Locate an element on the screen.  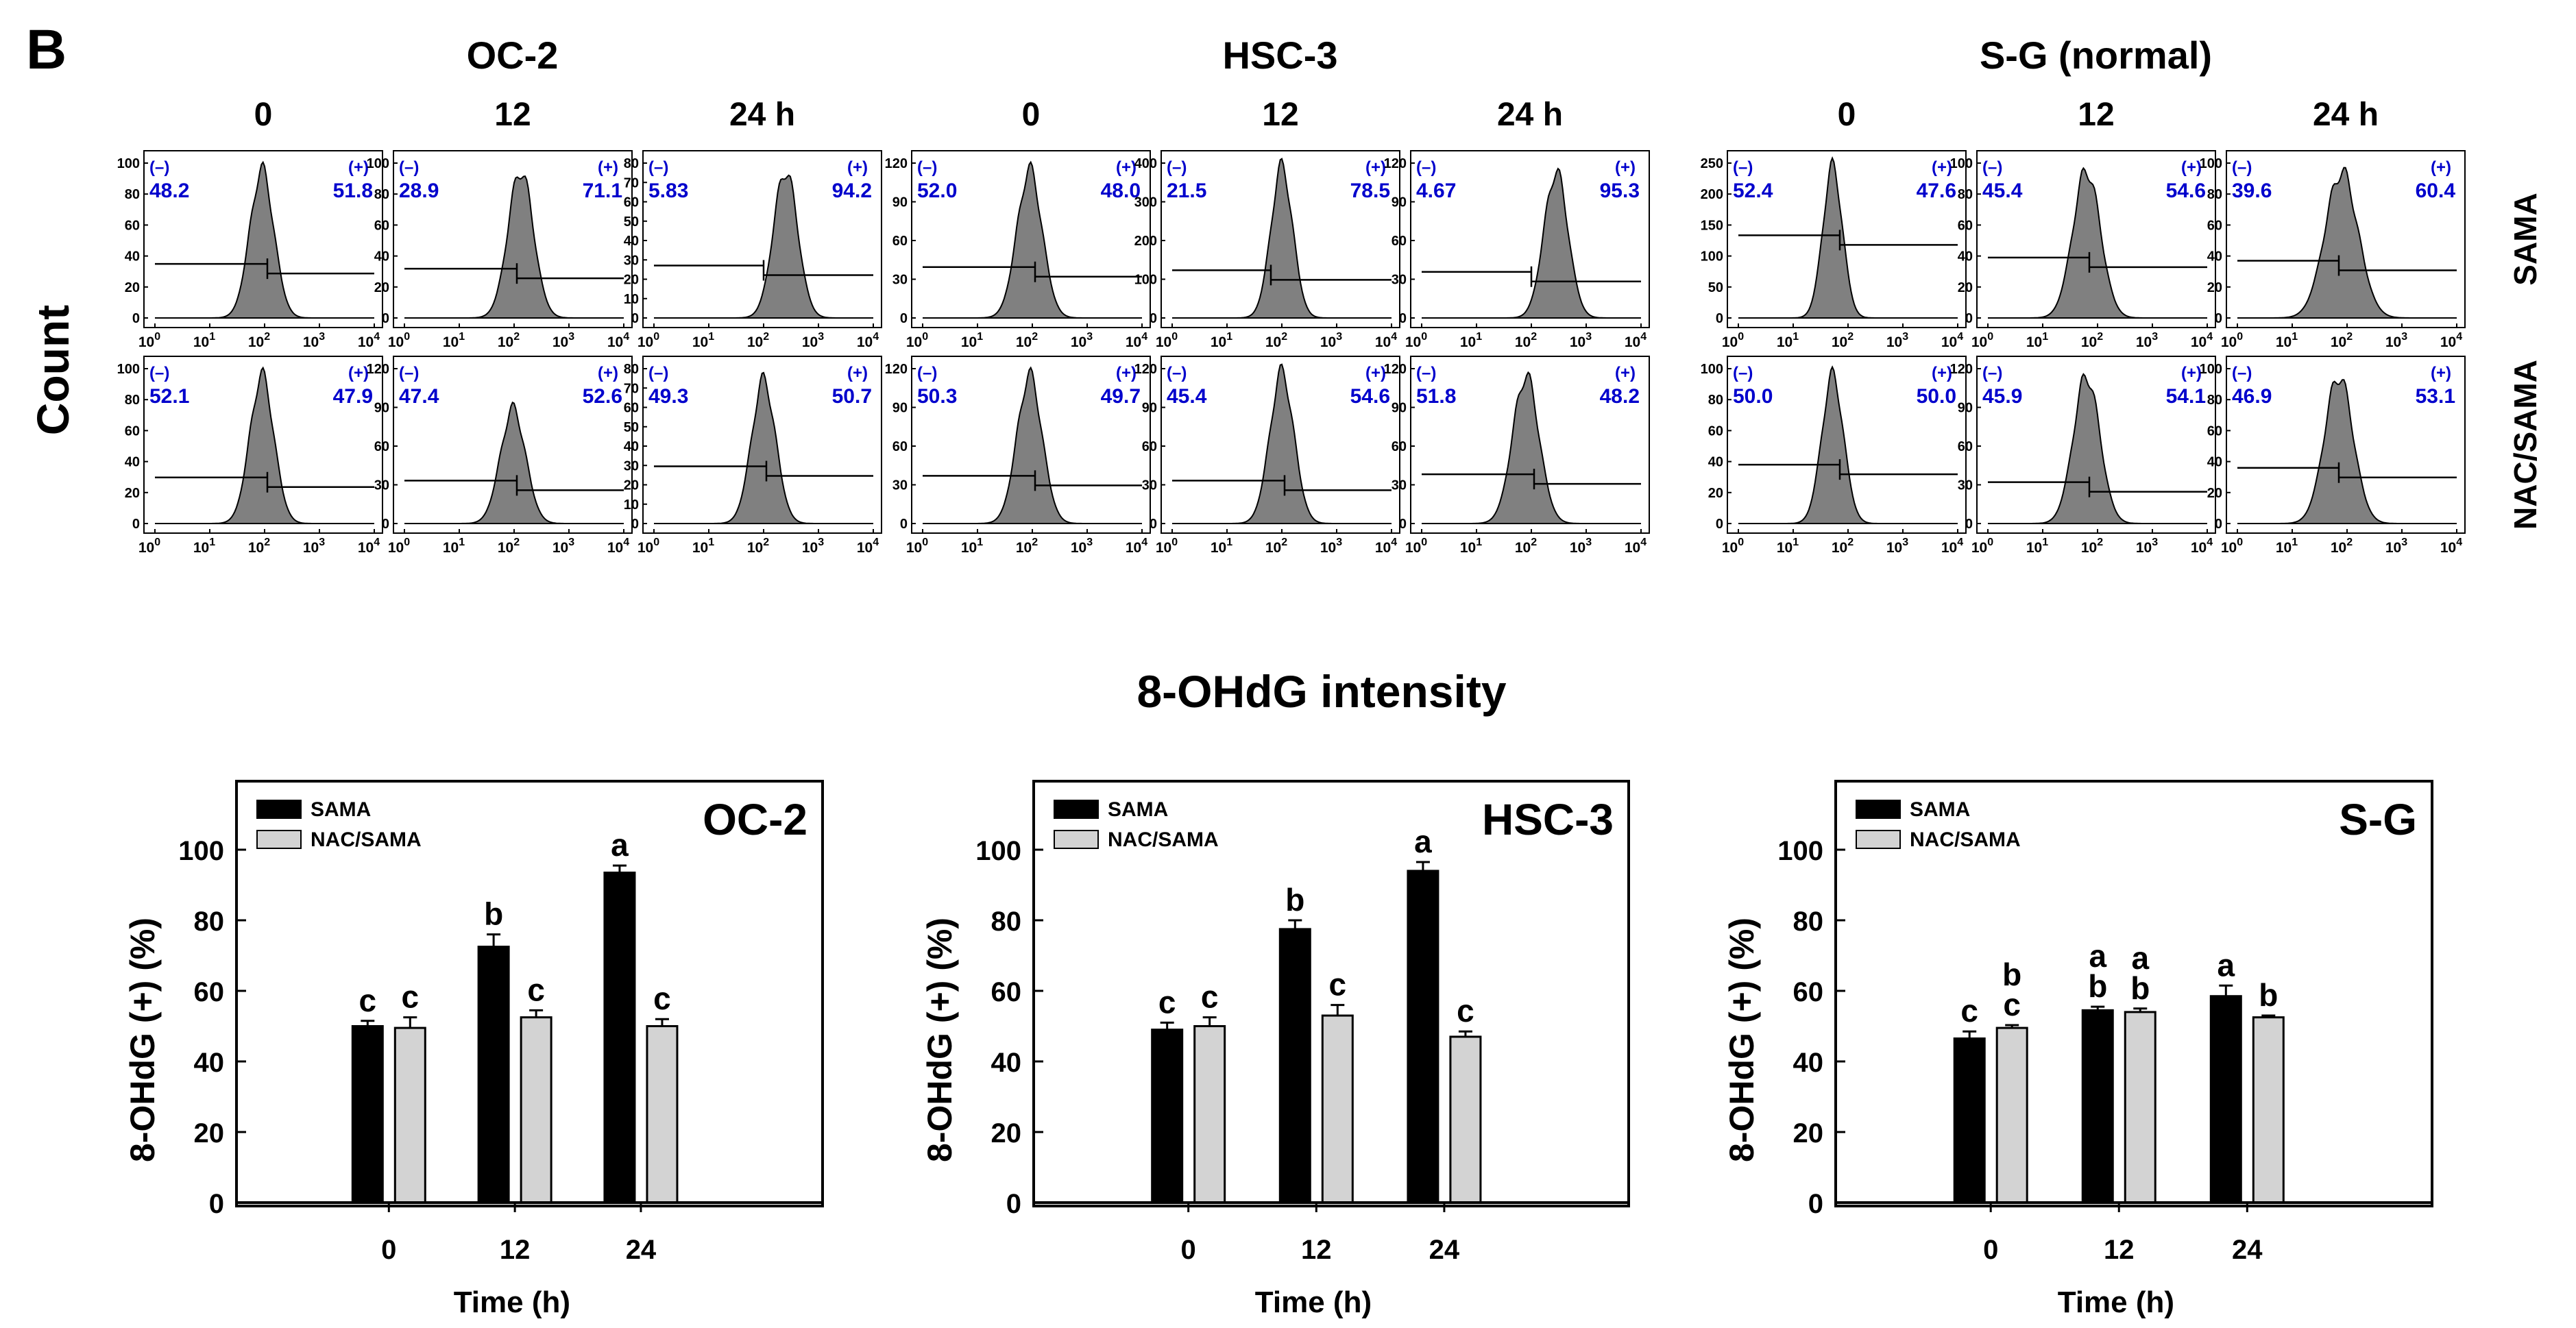
gate-marker is located at coordinates (2347, 472).